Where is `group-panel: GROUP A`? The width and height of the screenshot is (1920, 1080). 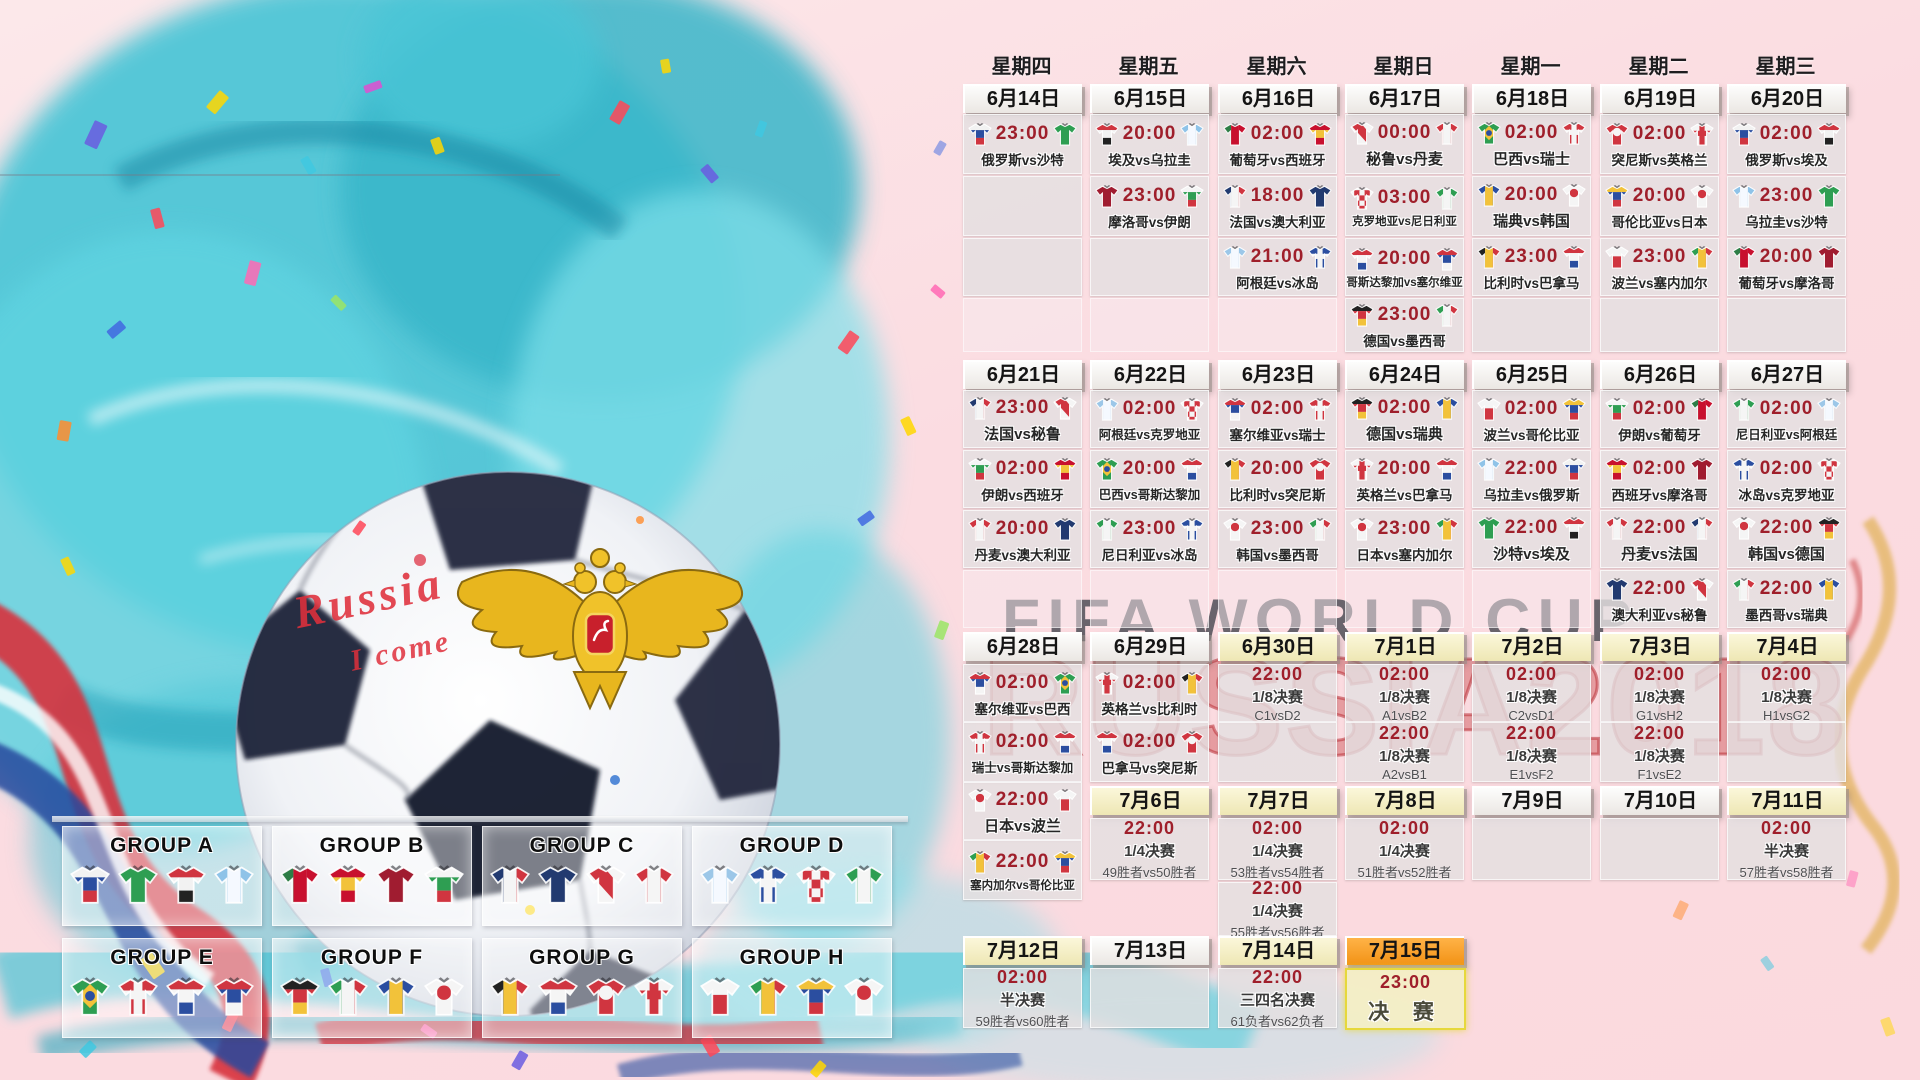 group-panel: GROUP A is located at coordinates (162, 876).